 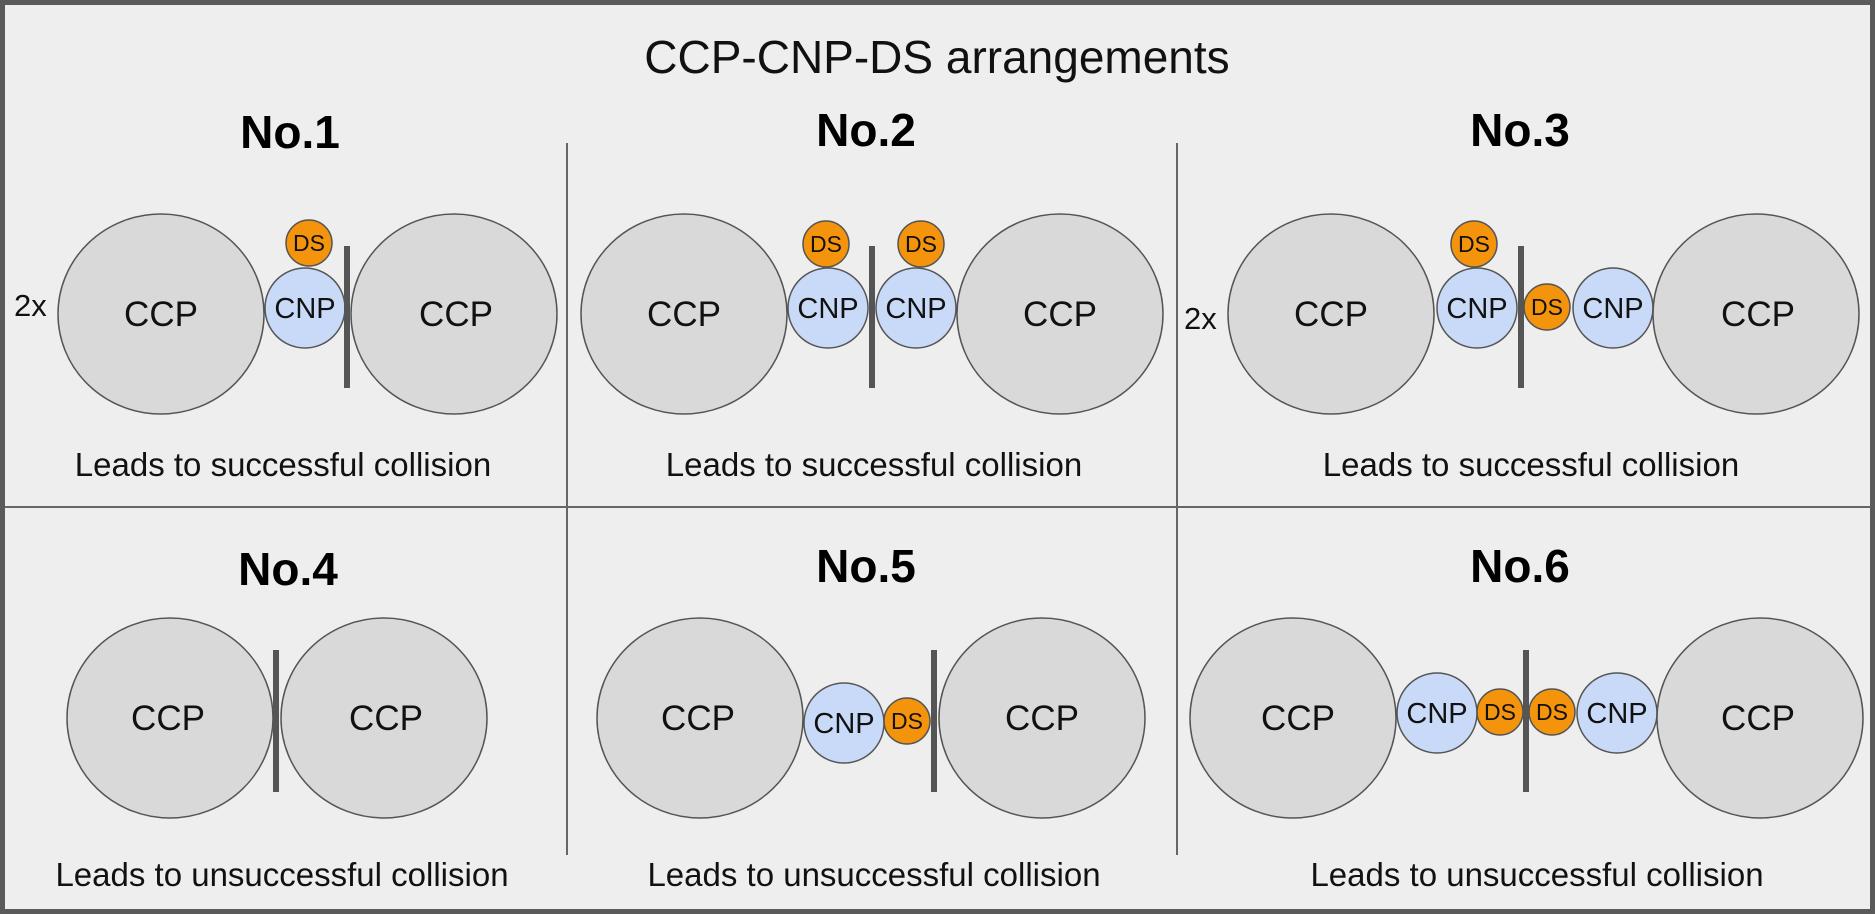 What do you see at coordinates (288, 569) in the screenshot?
I see `panel-heading: No.4` at bounding box center [288, 569].